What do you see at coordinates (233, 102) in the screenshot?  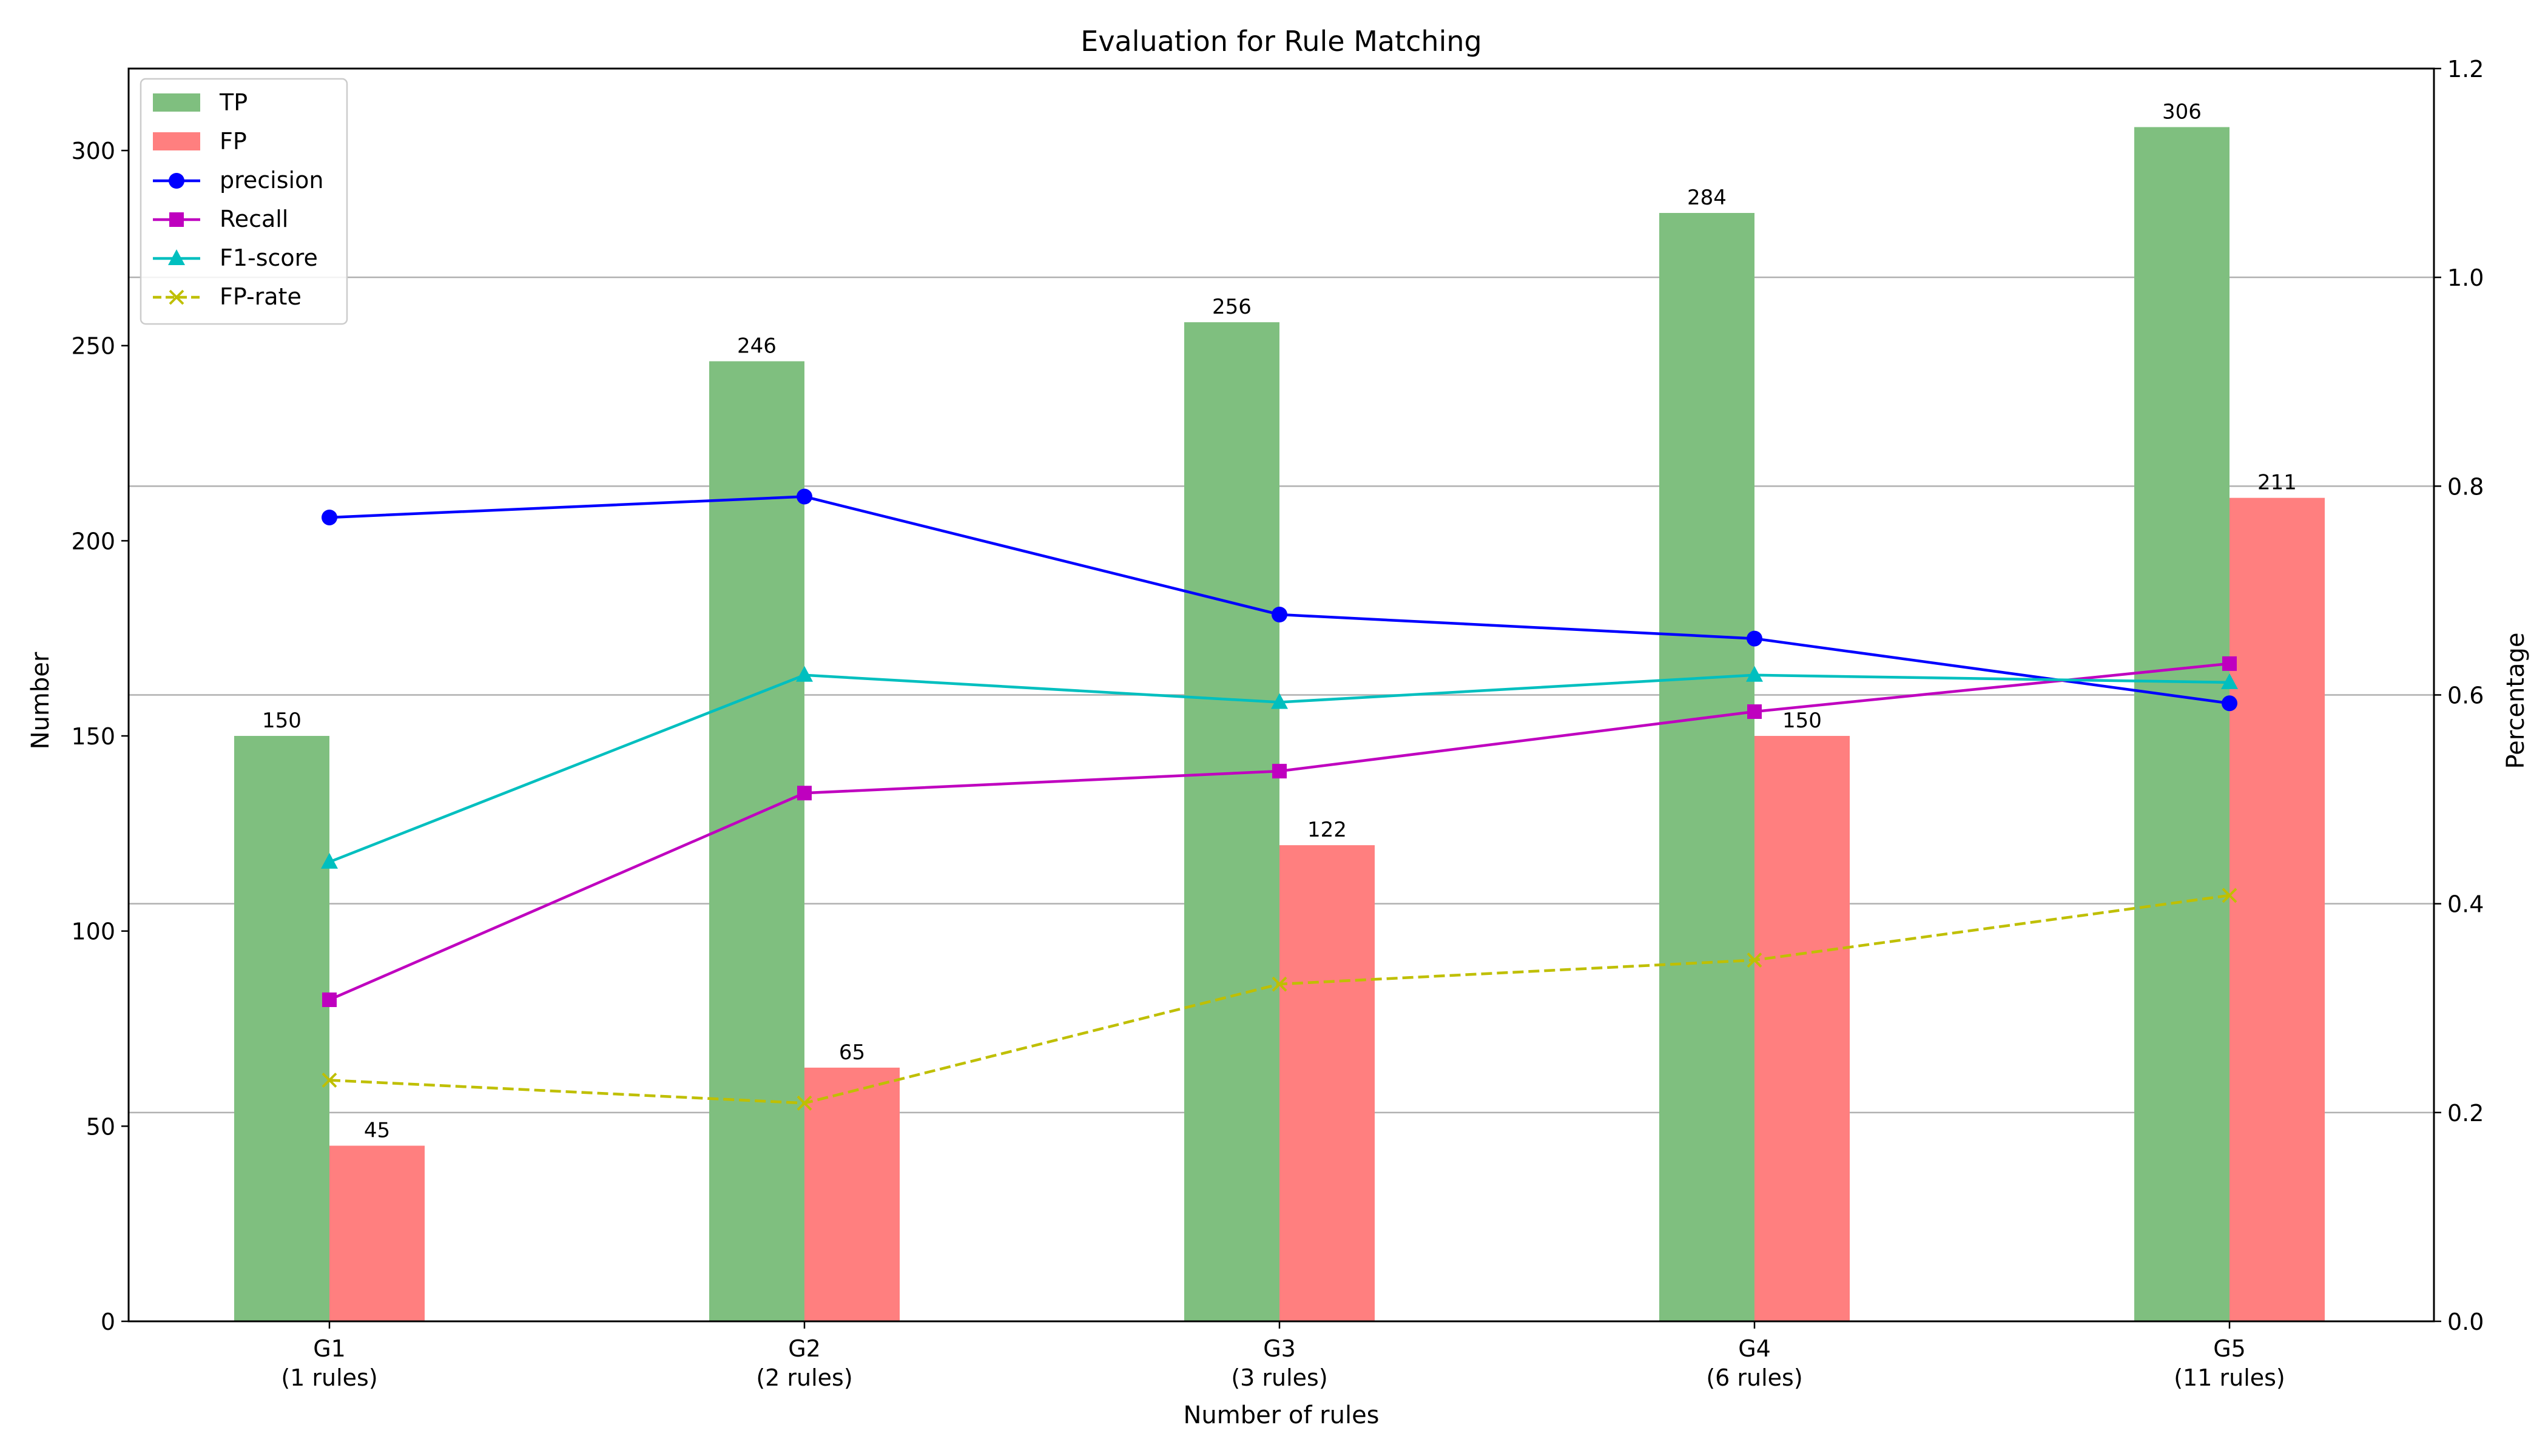 I see `legend-label: TP` at bounding box center [233, 102].